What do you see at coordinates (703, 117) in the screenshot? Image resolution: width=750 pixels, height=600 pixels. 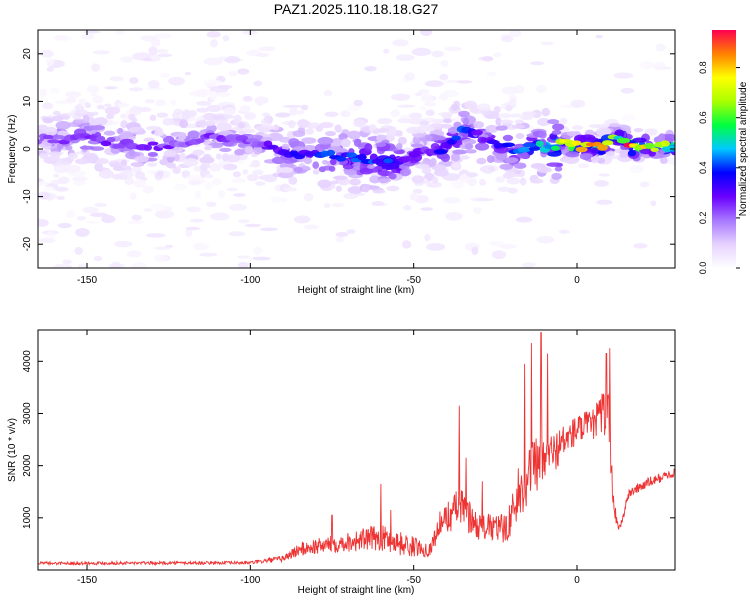 I see `colorbar-tick-label: 0.6` at bounding box center [703, 117].